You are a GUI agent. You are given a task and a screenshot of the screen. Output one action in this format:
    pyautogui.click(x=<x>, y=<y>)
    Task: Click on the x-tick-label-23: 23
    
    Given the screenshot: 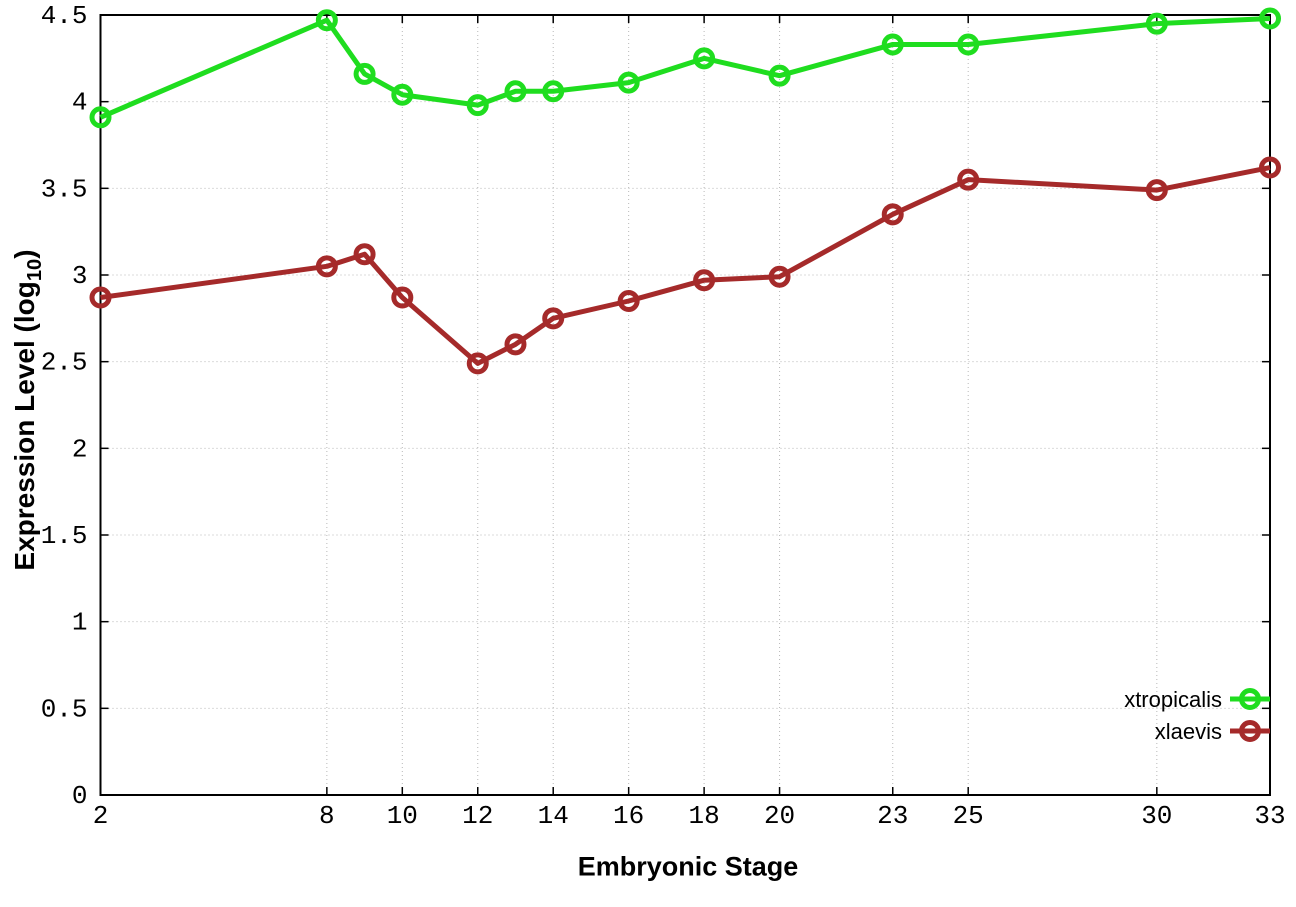 What is the action you would take?
    pyautogui.click(x=892, y=816)
    